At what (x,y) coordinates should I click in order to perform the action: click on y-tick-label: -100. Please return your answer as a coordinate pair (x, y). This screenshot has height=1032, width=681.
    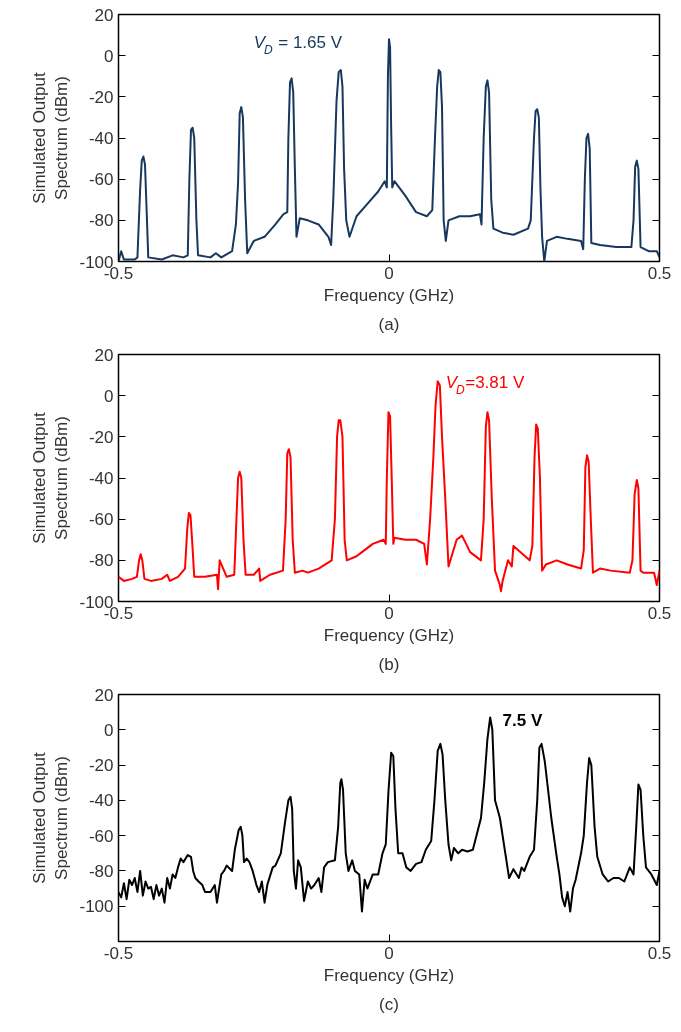
    Looking at the image, I should click on (96, 907).